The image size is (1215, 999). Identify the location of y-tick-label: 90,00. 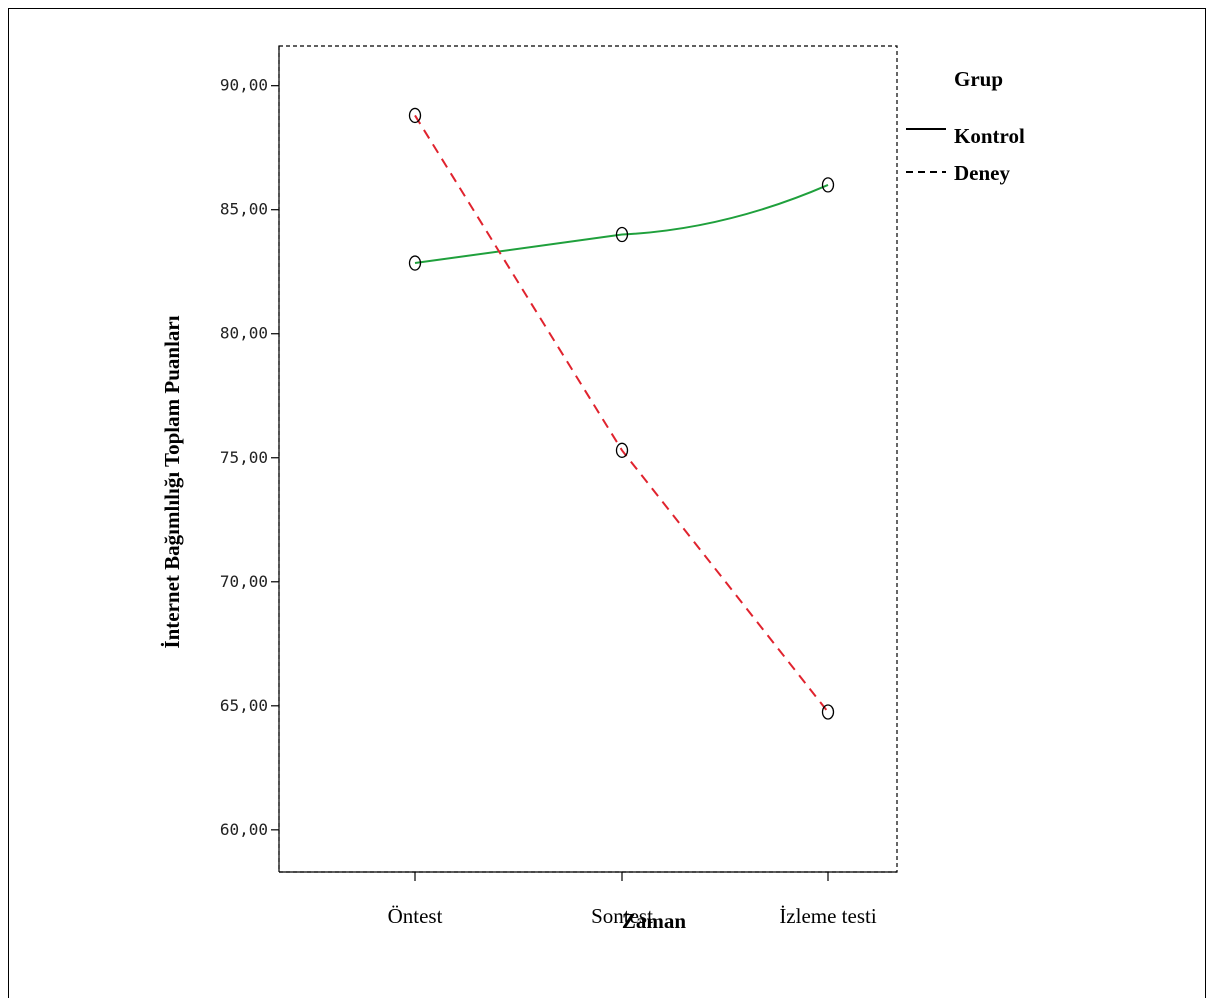
(244, 85).